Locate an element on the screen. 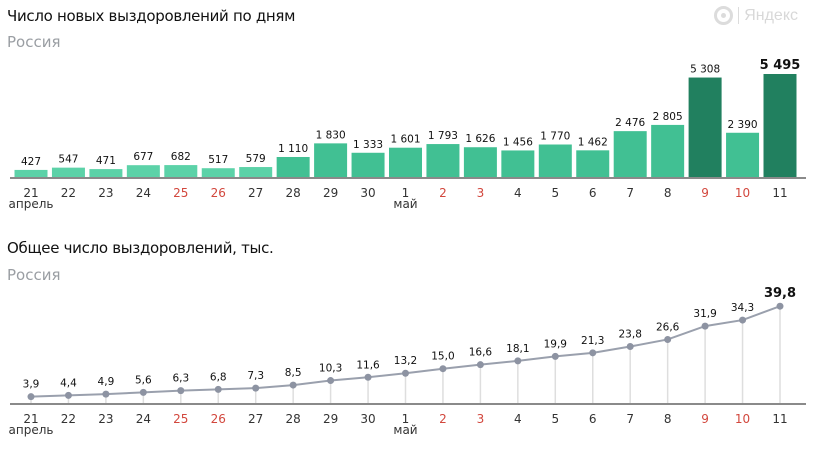 The width and height of the screenshot is (822, 456). bar-chart-x-tick-label: 21 is located at coordinates (30, 193).